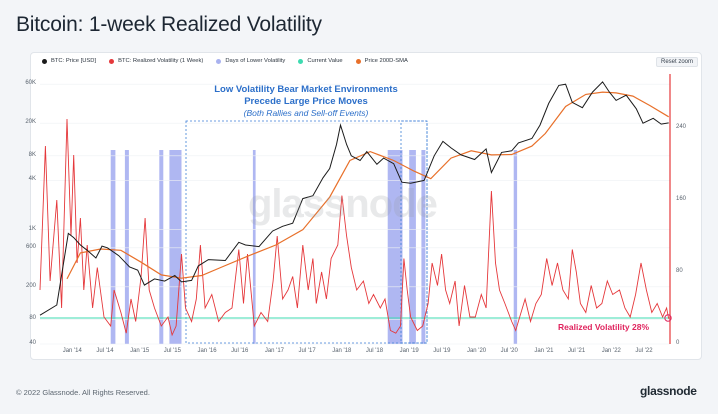 Image resolution: width=718 pixels, height=414 pixels. What do you see at coordinates (679, 271) in the screenshot?
I see `y-tick-label-right: 80` at bounding box center [679, 271].